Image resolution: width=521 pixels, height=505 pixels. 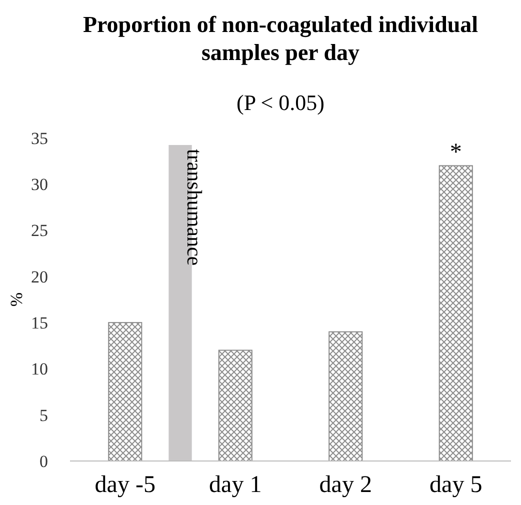 What do you see at coordinates (44, 415) in the screenshot?
I see `y-tick-label: 5` at bounding box center [44, 415].